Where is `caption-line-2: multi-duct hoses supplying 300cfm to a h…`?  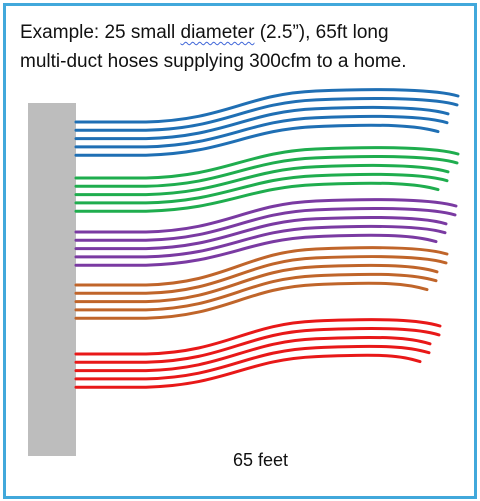
caption-line-2: multi-duct hoses supplying 300cfm to a h… is located at coordinates (213, 61).